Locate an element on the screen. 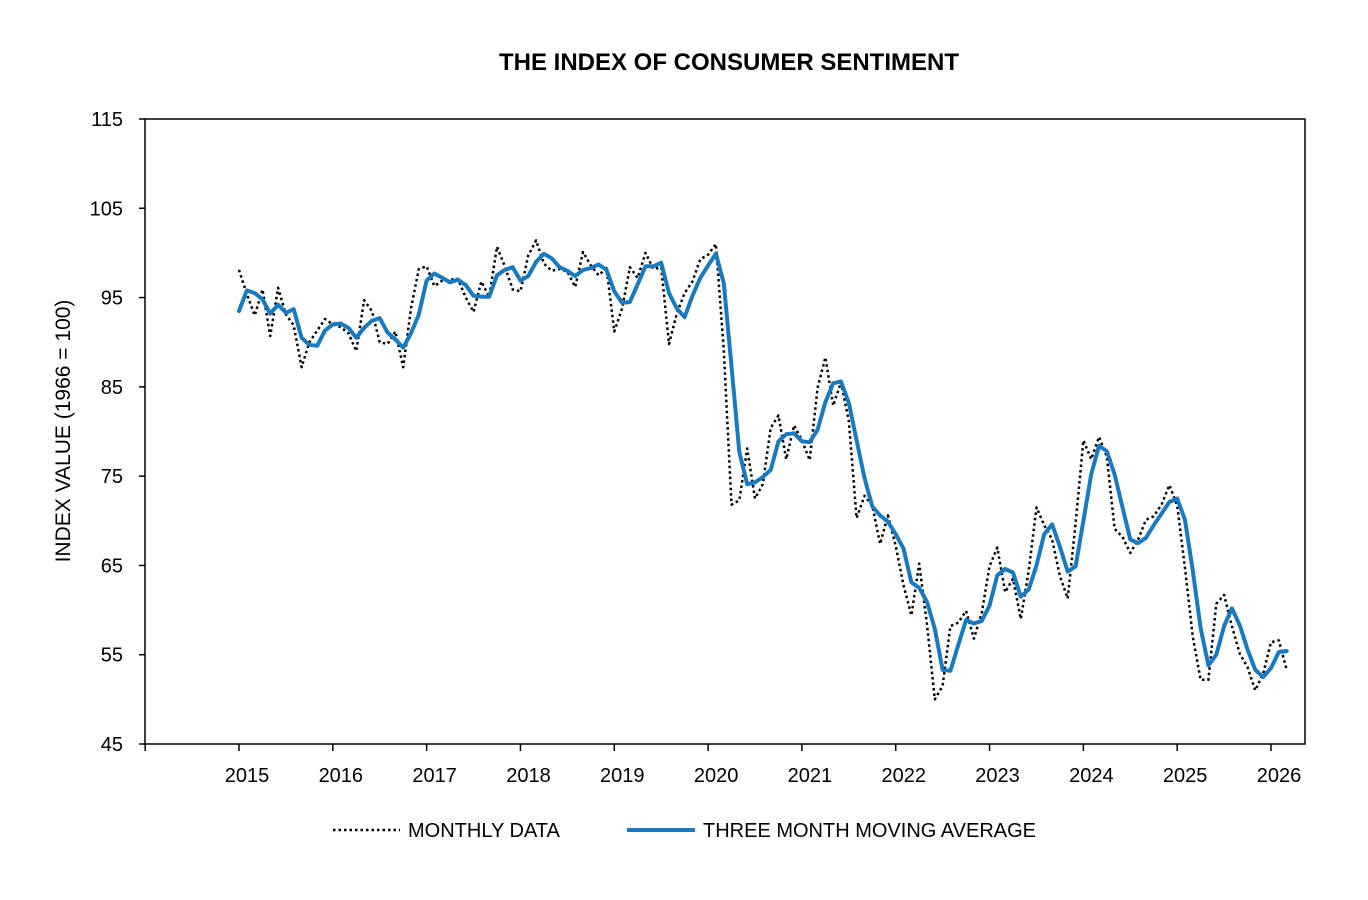 The image size is (1368, 900). y-tick-label: 95 is located at coordinates (112, 299).